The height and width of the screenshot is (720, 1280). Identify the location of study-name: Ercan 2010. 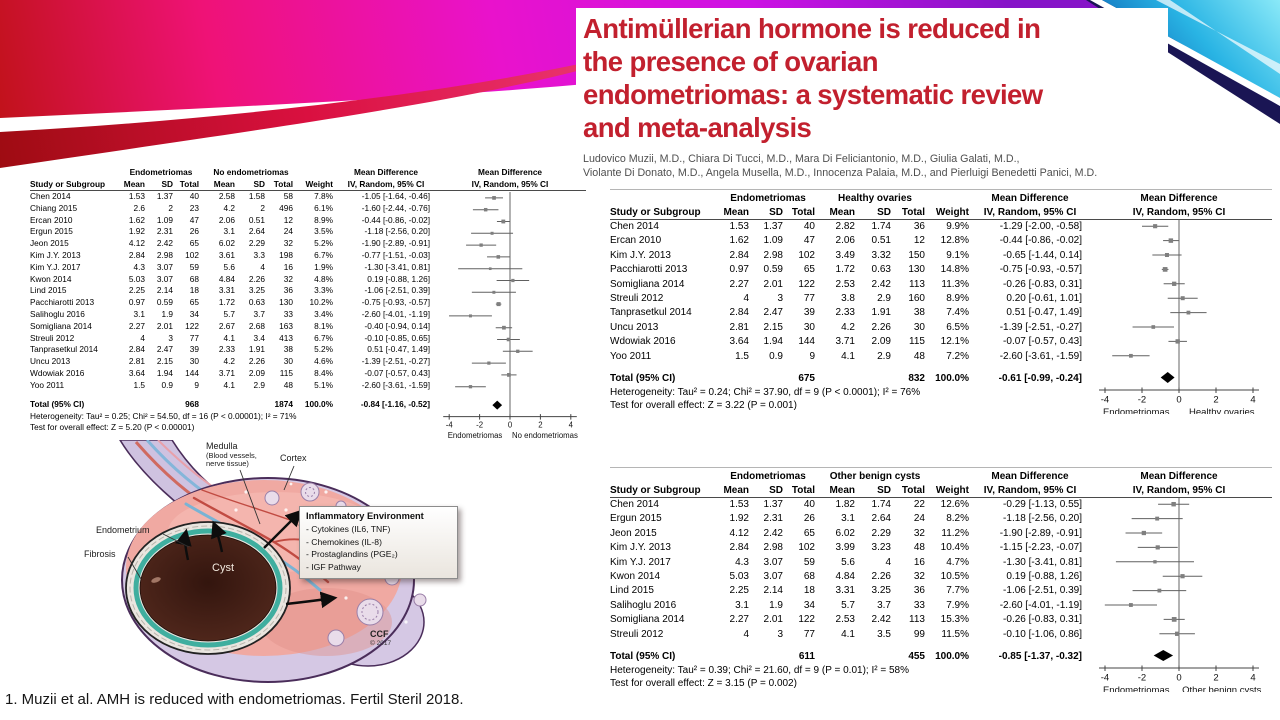
(636, 241).